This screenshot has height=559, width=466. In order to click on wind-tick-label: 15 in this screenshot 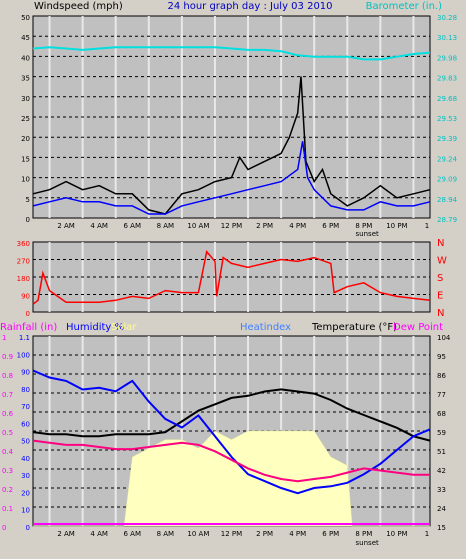, I will do `click(25, 159)`.